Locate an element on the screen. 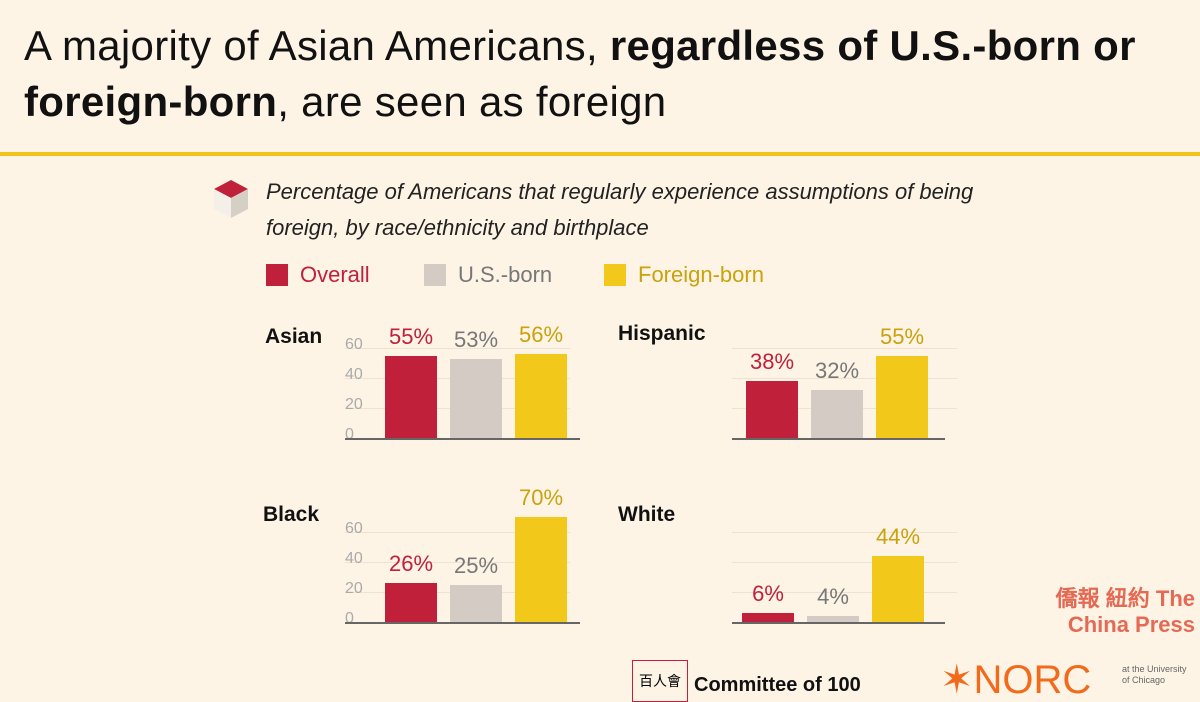 This screenshot has height=702, width=1200. bar-asian-overall is located at coordinates (411, 396).